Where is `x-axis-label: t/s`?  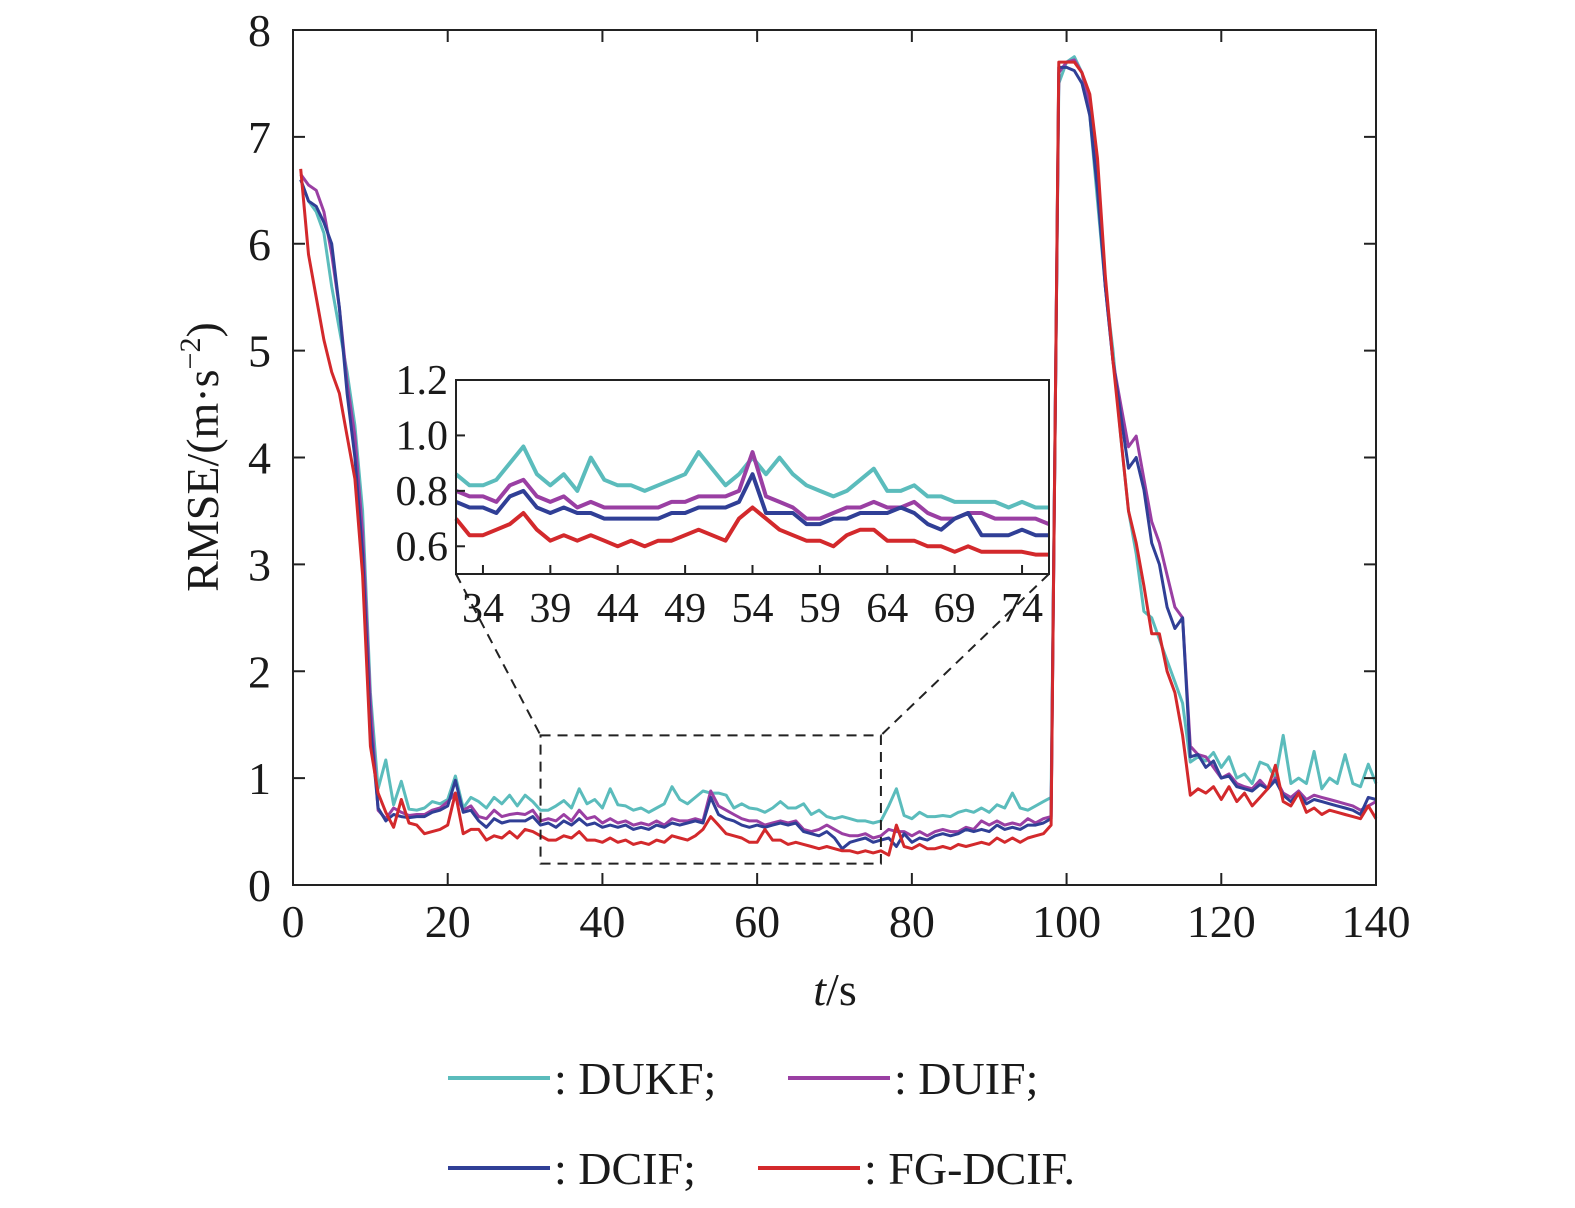
x-axis-label: t/s is located at coordinates (834, 989).